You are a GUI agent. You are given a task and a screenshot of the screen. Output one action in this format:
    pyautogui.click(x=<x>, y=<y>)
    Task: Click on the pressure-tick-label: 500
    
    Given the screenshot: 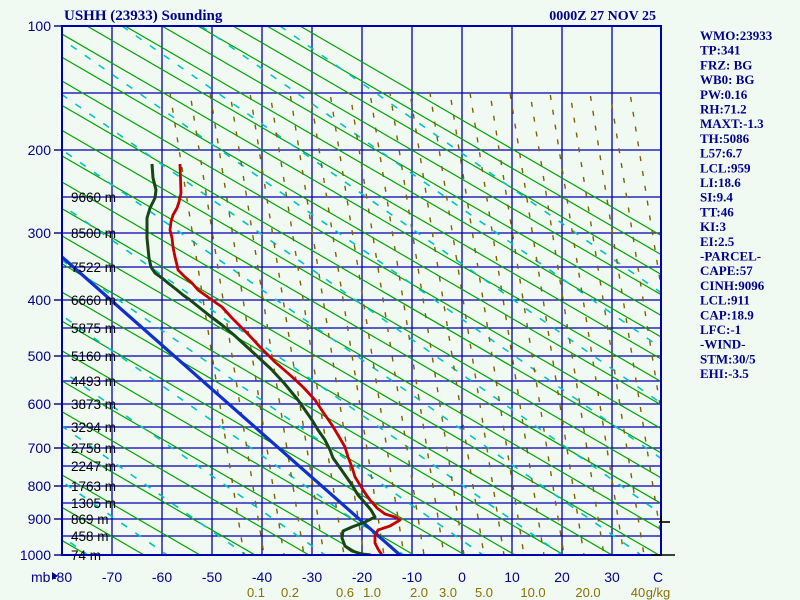 What is the action you would take?
    pyautogui.click(x=40, y=356)
    